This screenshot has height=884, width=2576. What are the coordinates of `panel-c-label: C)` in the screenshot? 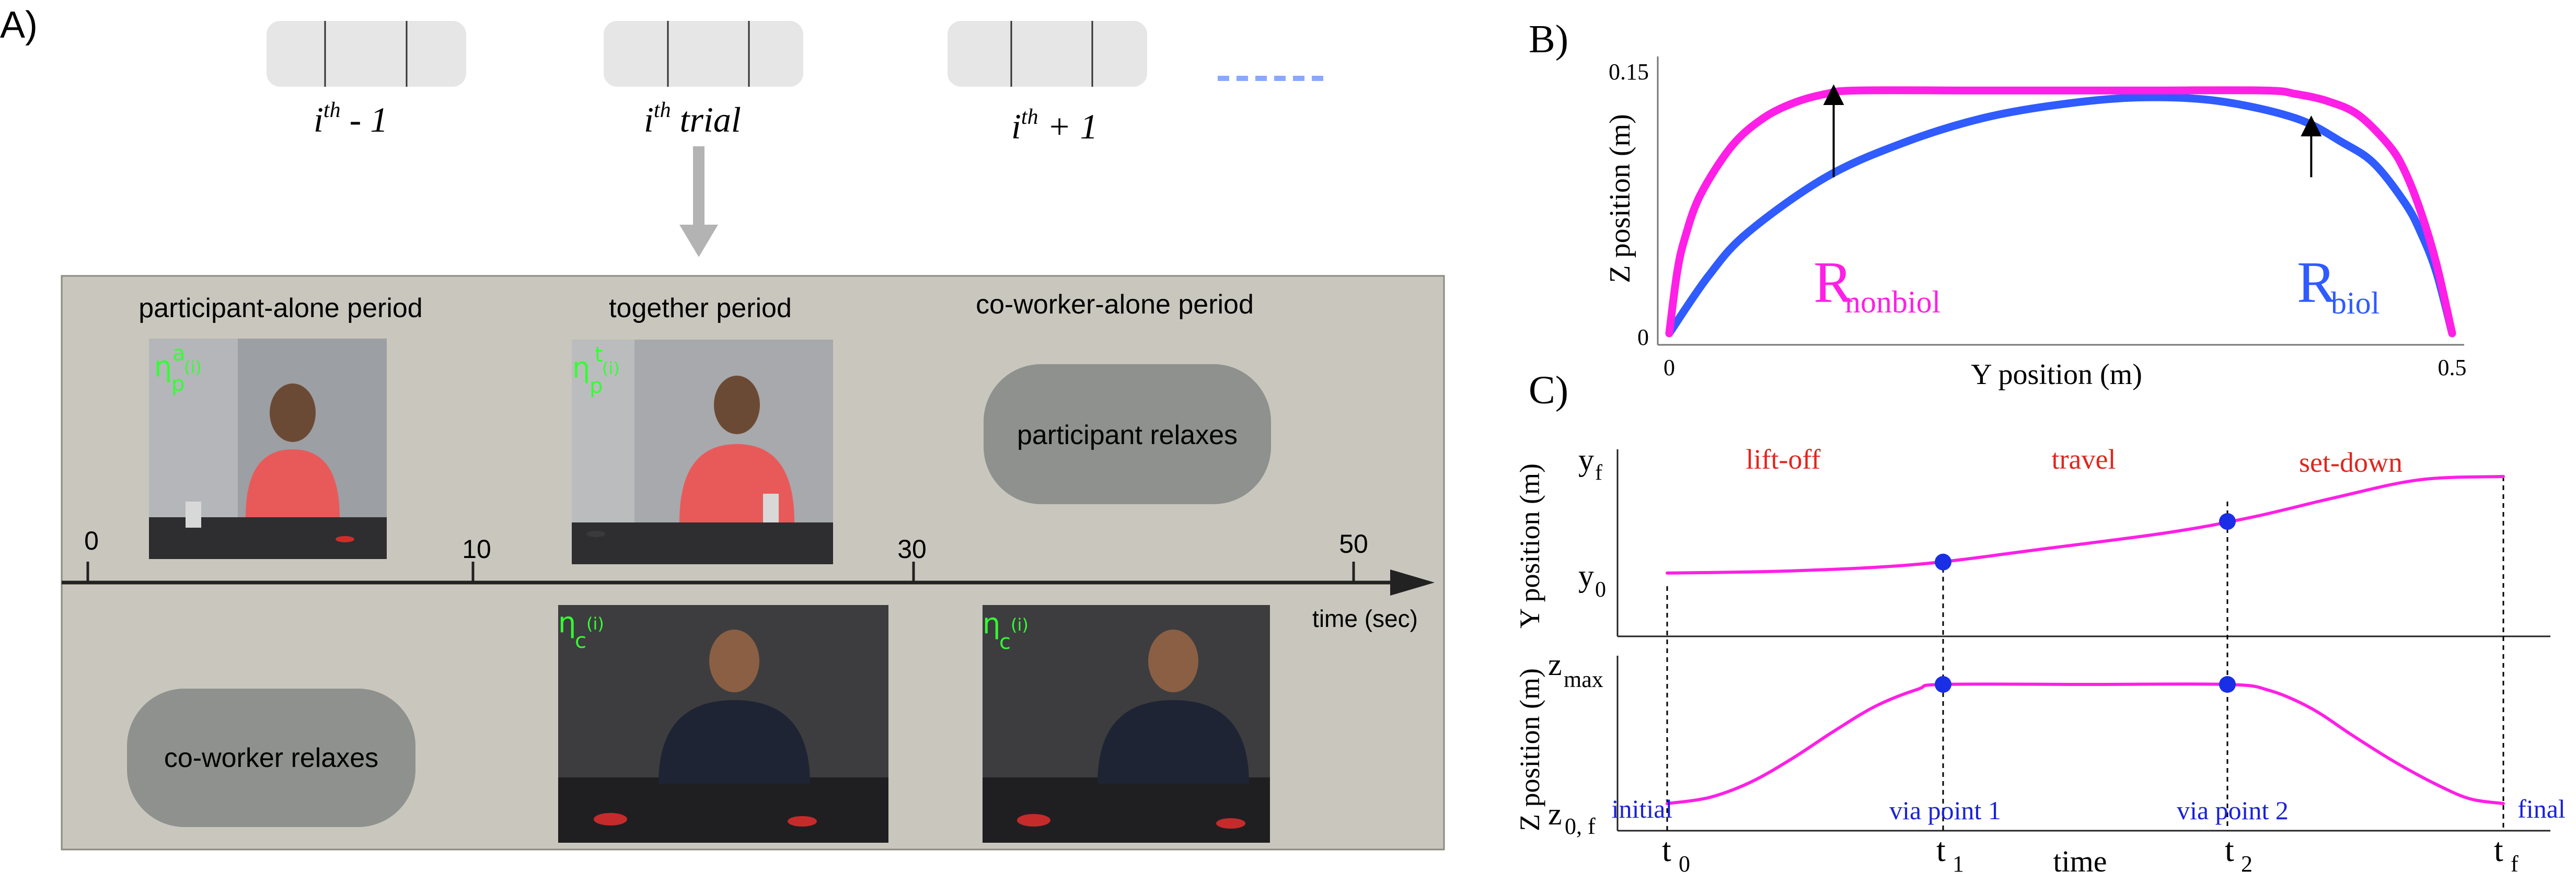 It's located at (1549, 390).